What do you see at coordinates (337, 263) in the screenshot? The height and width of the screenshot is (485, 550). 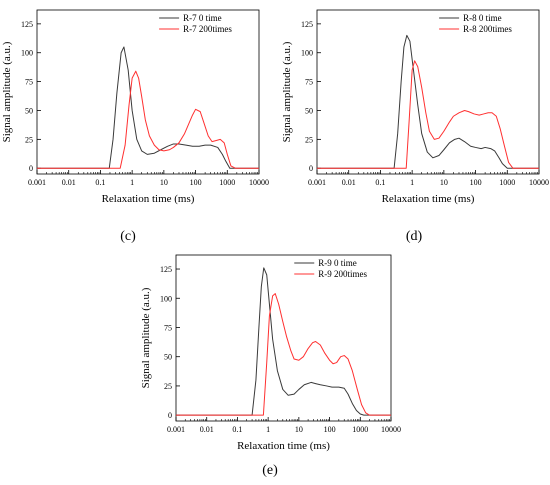 I see `legend-label: R-9 0 time` at bounding box center [337, 263].